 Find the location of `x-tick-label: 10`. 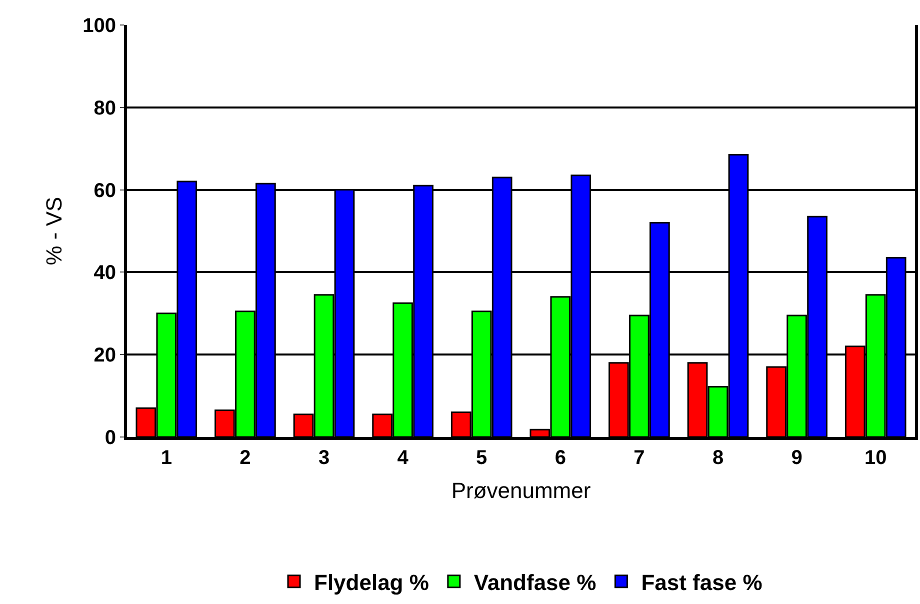

x-tick-label: 10 is located at coordinates (875, 458).